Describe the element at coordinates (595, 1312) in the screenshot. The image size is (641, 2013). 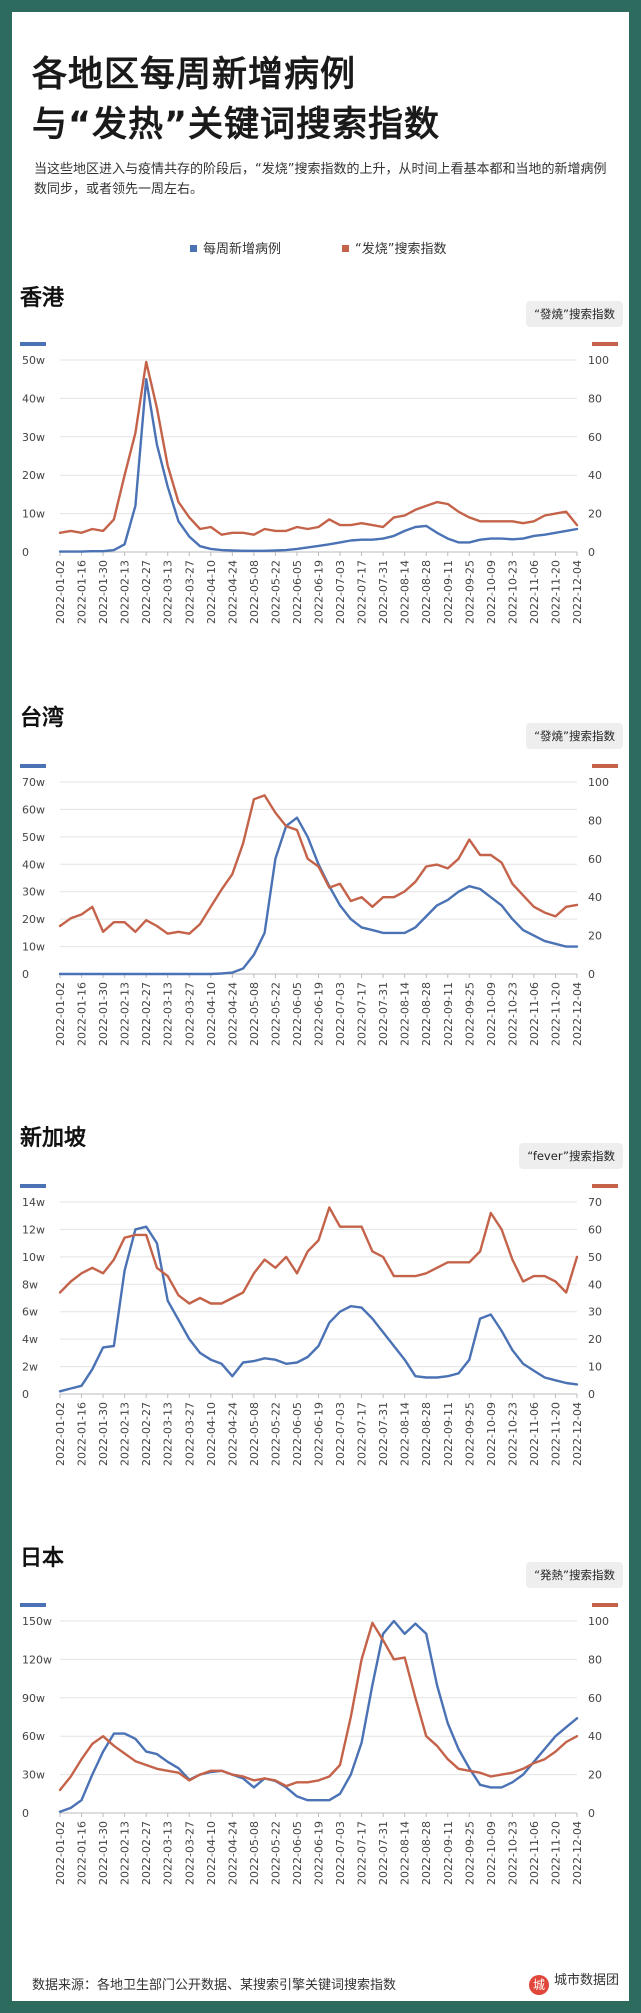
I see `y-right-tick-label: 30` at that location.